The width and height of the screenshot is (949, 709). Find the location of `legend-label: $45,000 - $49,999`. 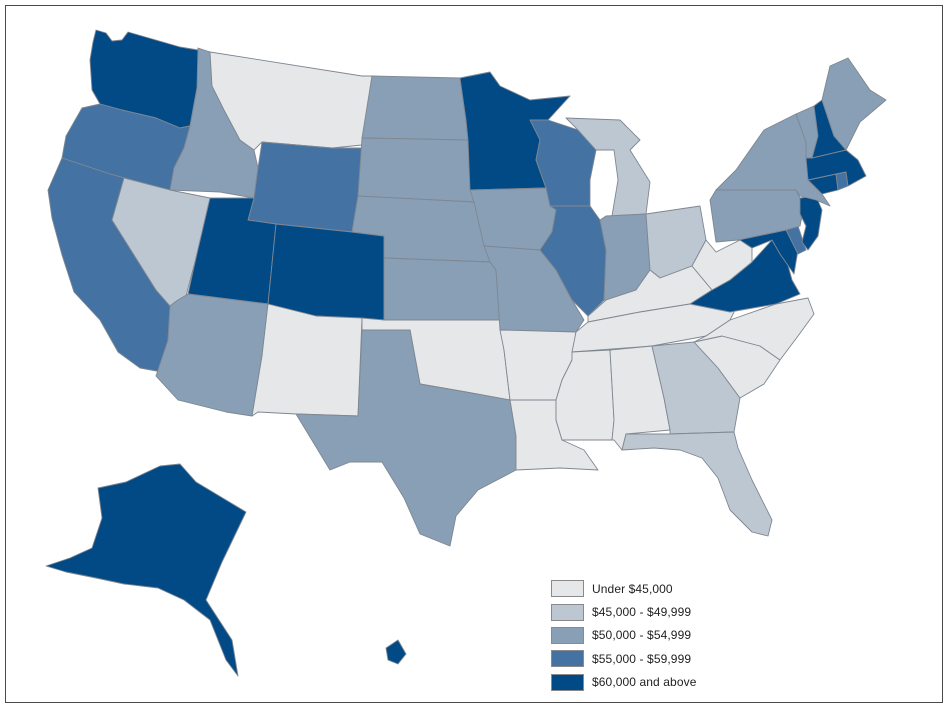

legend-label: $45,000 - $49,999 is located at coordinates (642, 612).